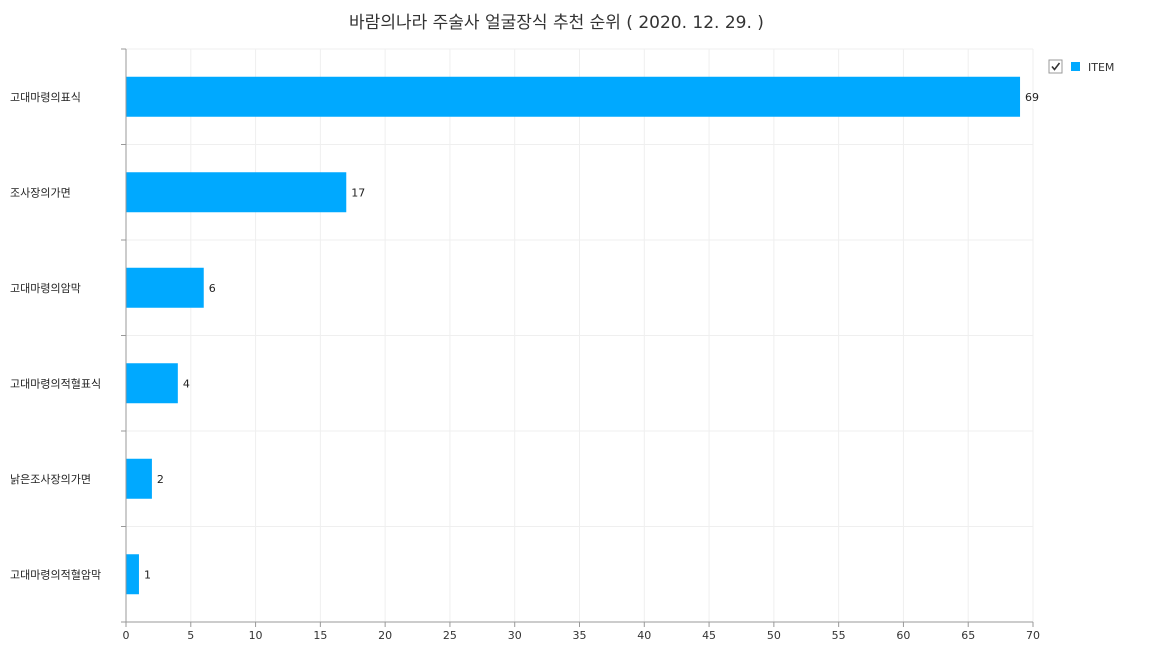  I want to click on data-label: 4, so click(186, 383).